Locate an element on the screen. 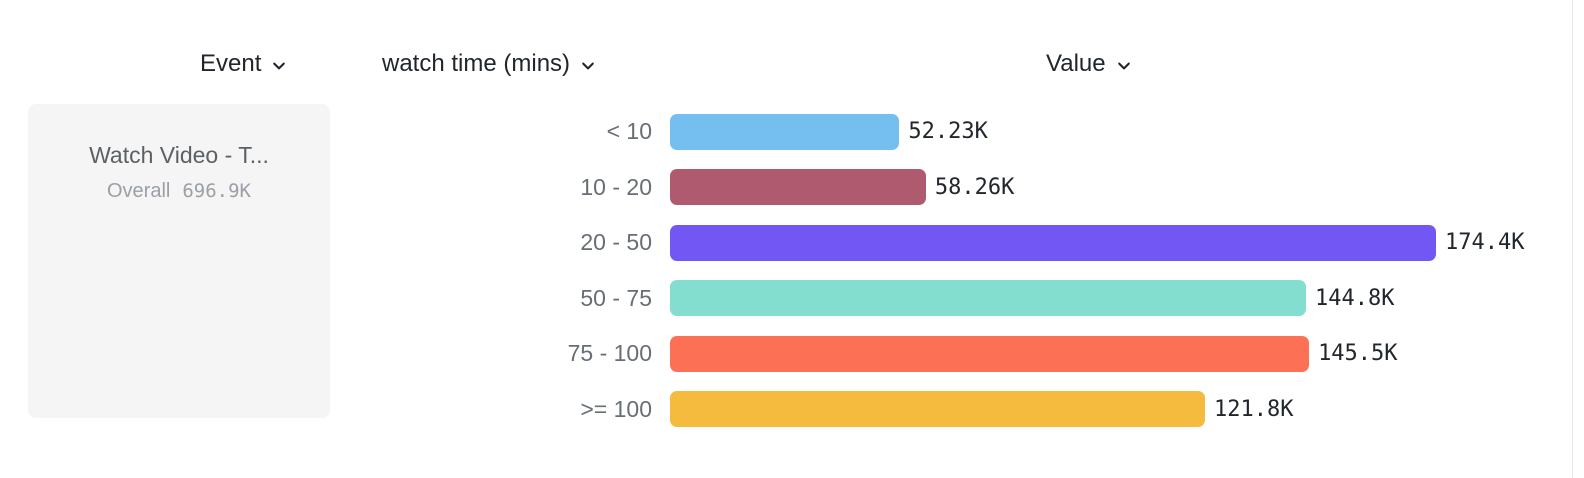 This screenshot has width=1584, height=478. bar-category-label: 20 - 50 is located at coordinates (616, 242).